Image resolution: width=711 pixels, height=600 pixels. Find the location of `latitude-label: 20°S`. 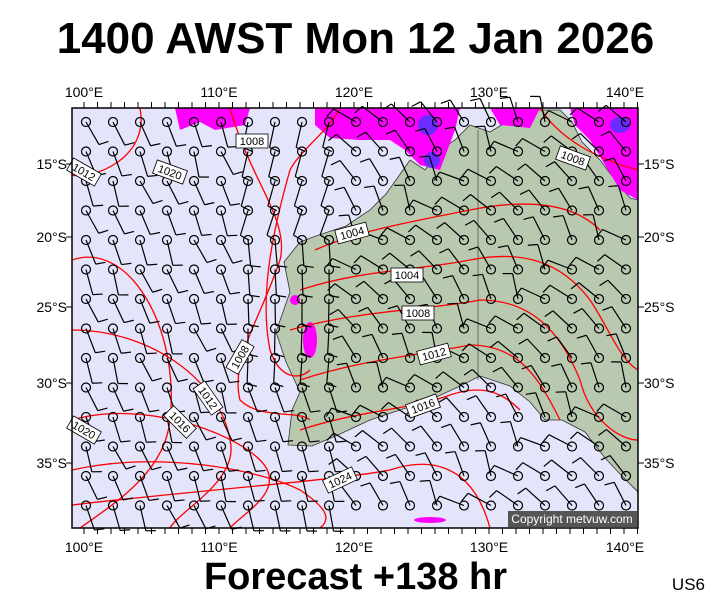

latitude-label: 20°S is located at coordinates (51, 237).